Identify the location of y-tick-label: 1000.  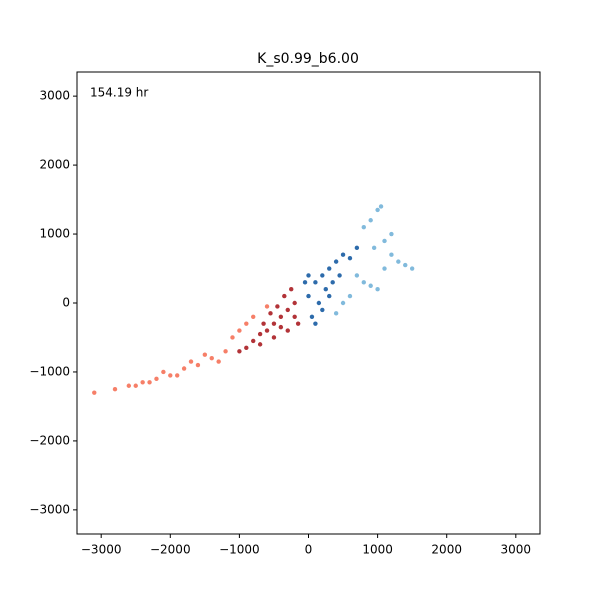
(54, 234).